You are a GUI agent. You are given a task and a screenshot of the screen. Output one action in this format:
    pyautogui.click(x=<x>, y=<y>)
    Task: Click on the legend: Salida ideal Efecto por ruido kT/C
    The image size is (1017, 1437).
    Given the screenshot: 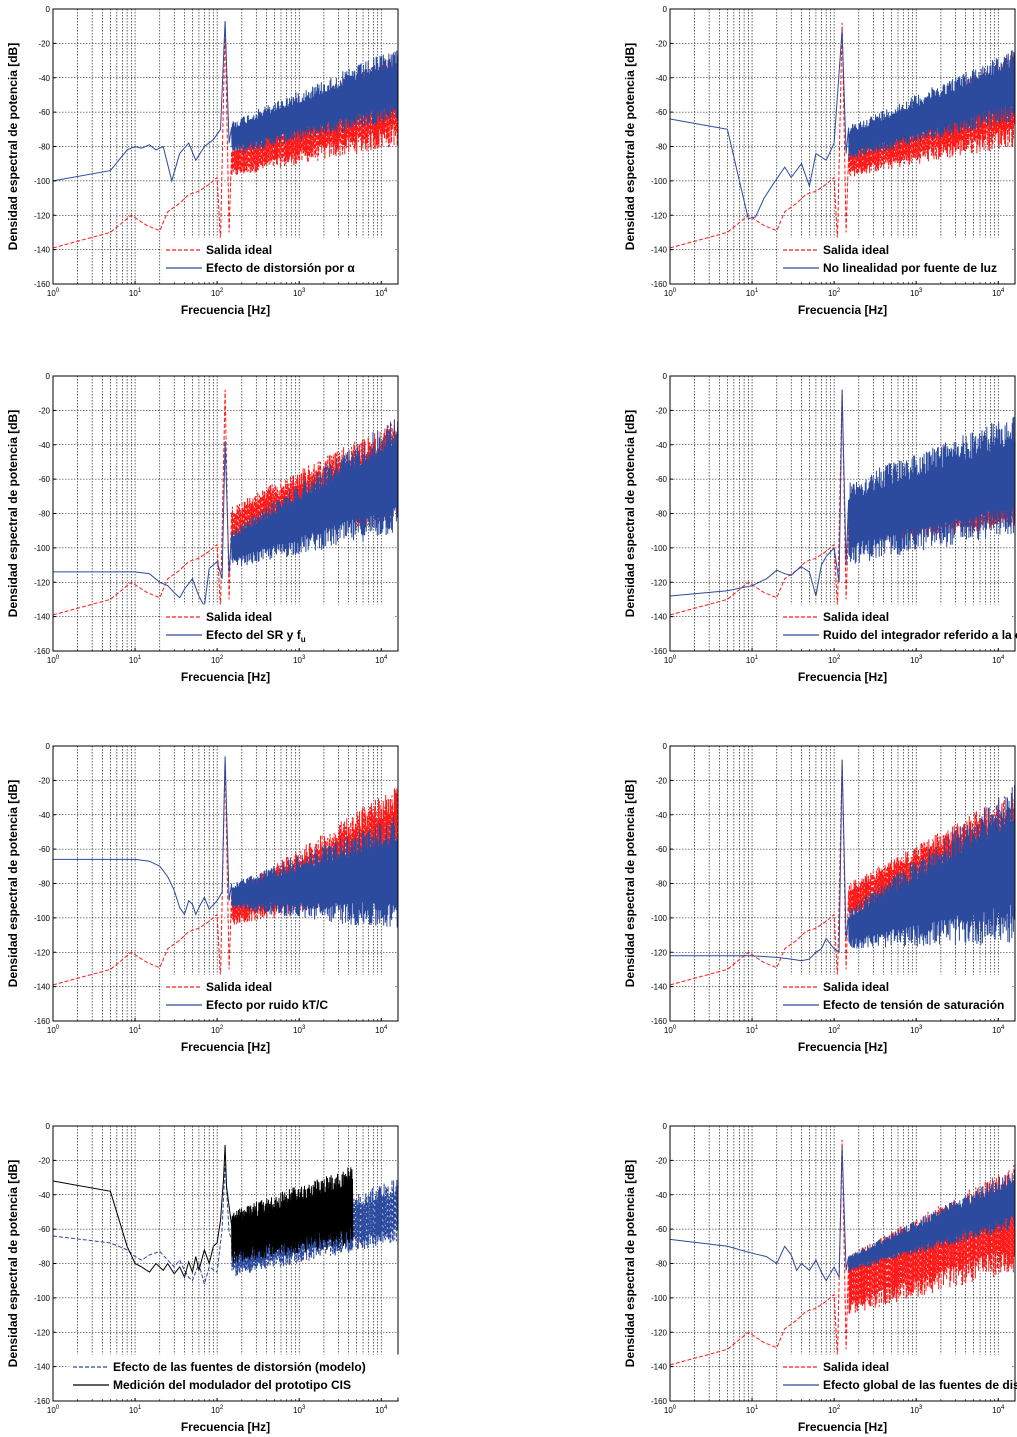 What is the action you would take?
    pyautogui.click(x=278, y=996)
    